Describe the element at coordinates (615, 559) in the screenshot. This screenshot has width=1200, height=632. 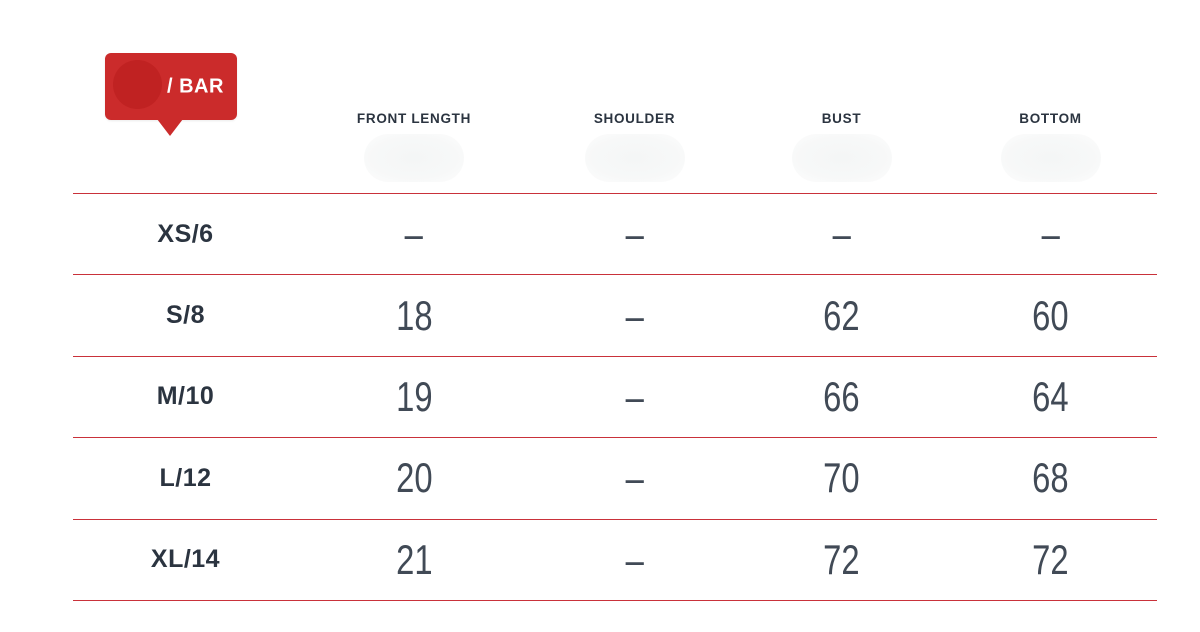
I see `table-row-xl: XL/14 21 – 72 72` at that location.